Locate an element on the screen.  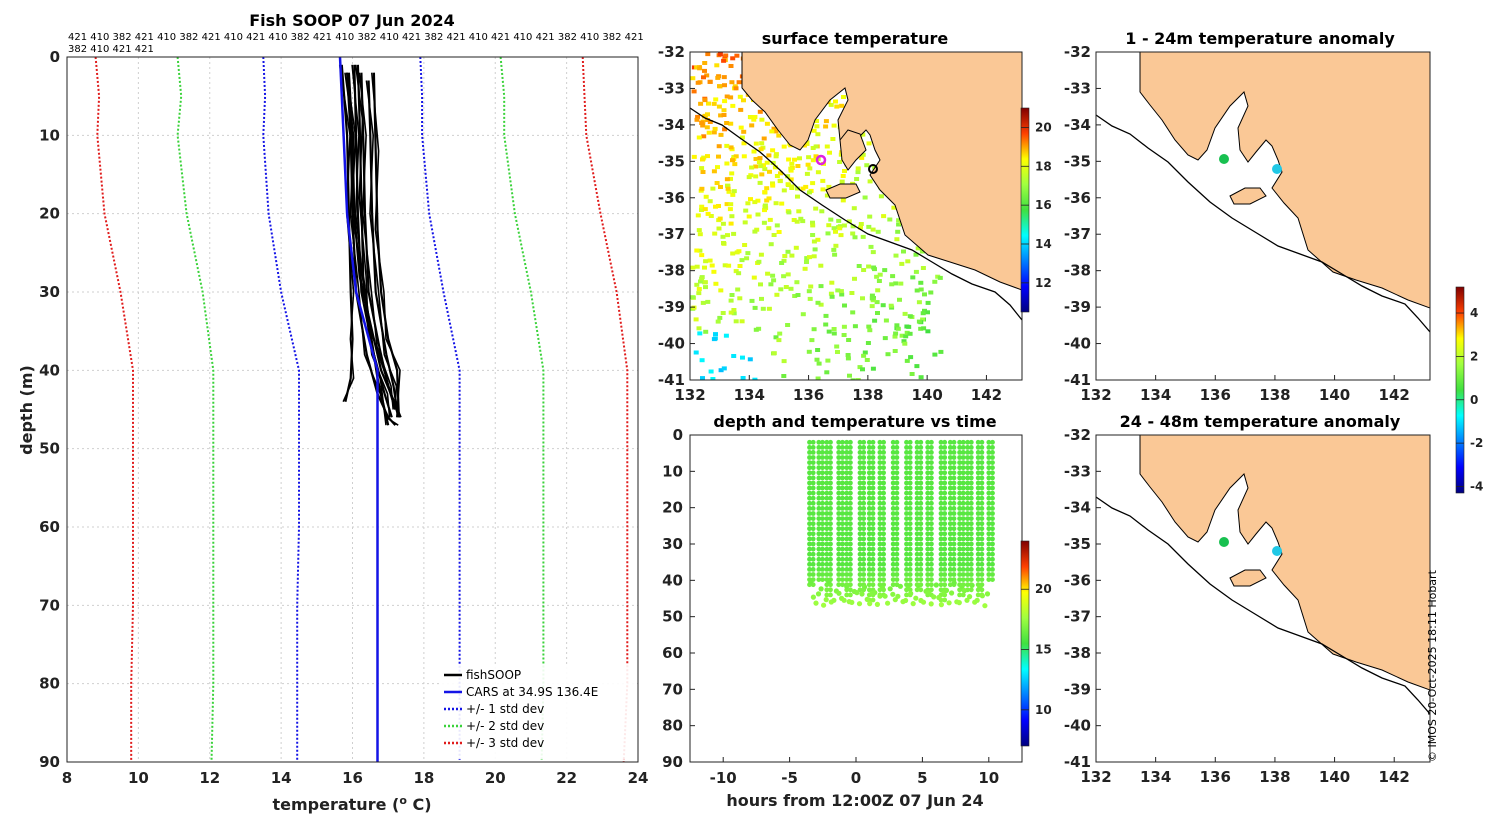
time-title: depth and temperature vs time is located at coordinates (854, 421).